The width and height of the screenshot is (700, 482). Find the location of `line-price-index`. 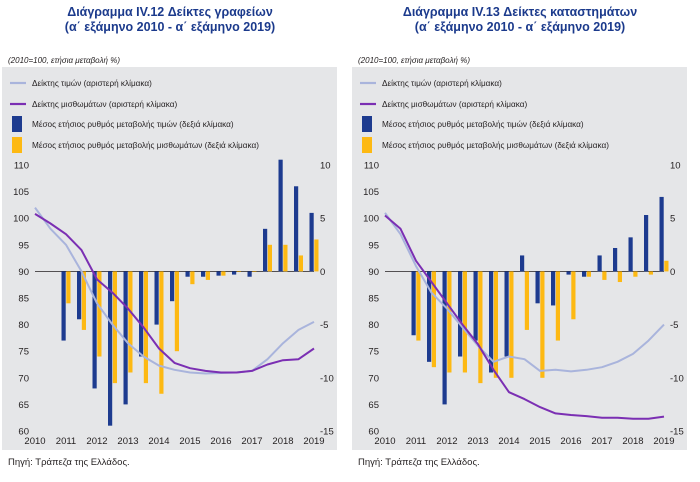

line-price-index is located at coordinates (524, 292).